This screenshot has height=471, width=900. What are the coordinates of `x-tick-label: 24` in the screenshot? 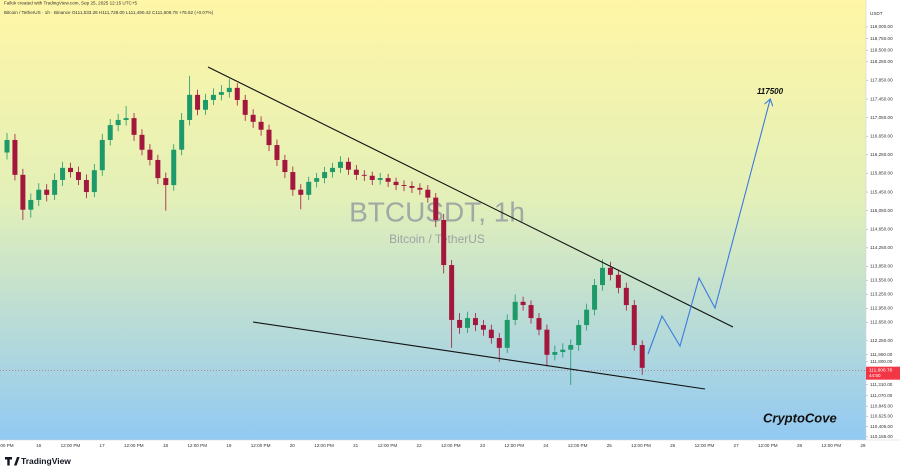 It's located at (546, 445).